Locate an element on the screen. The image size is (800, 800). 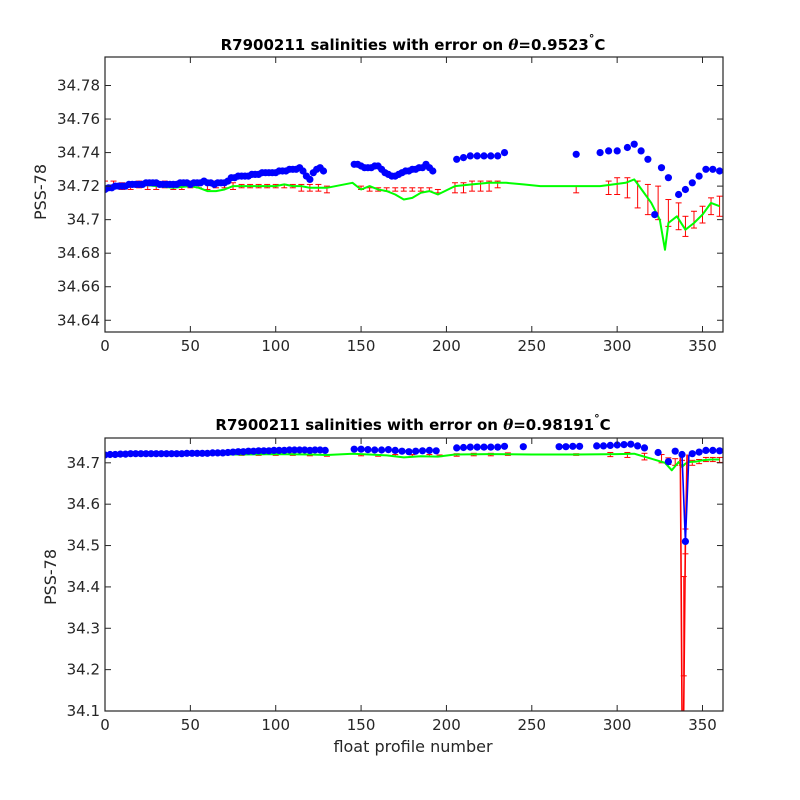
x-tick-label: 300 is located at coordinates (617, 725).